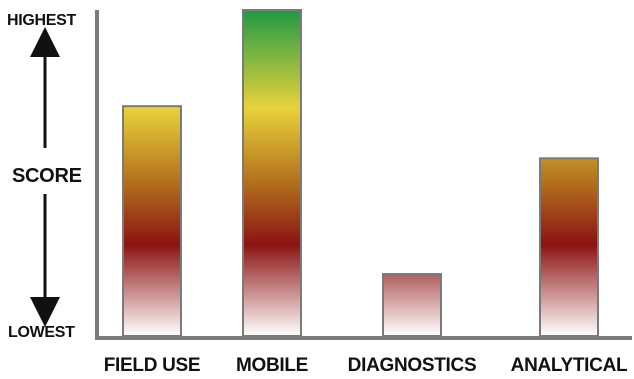 Image resolution: width=634 pixels, height=379 pixels. I want to click on bar-analytical, so click(569, 247).